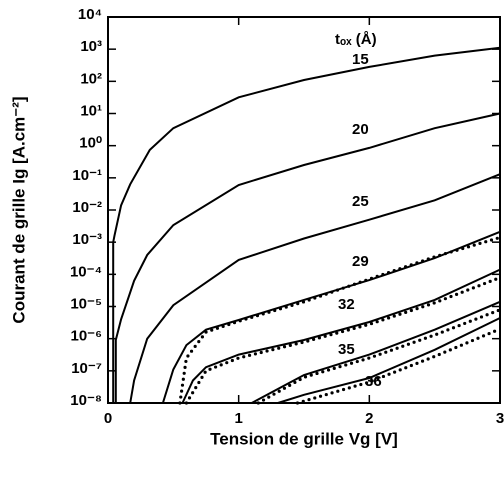 The height and width of the screenshot is (479, 504). Describe the element at coordinates (369, 418) in the screenshot. I see `x-tick-label: 2` at that location.